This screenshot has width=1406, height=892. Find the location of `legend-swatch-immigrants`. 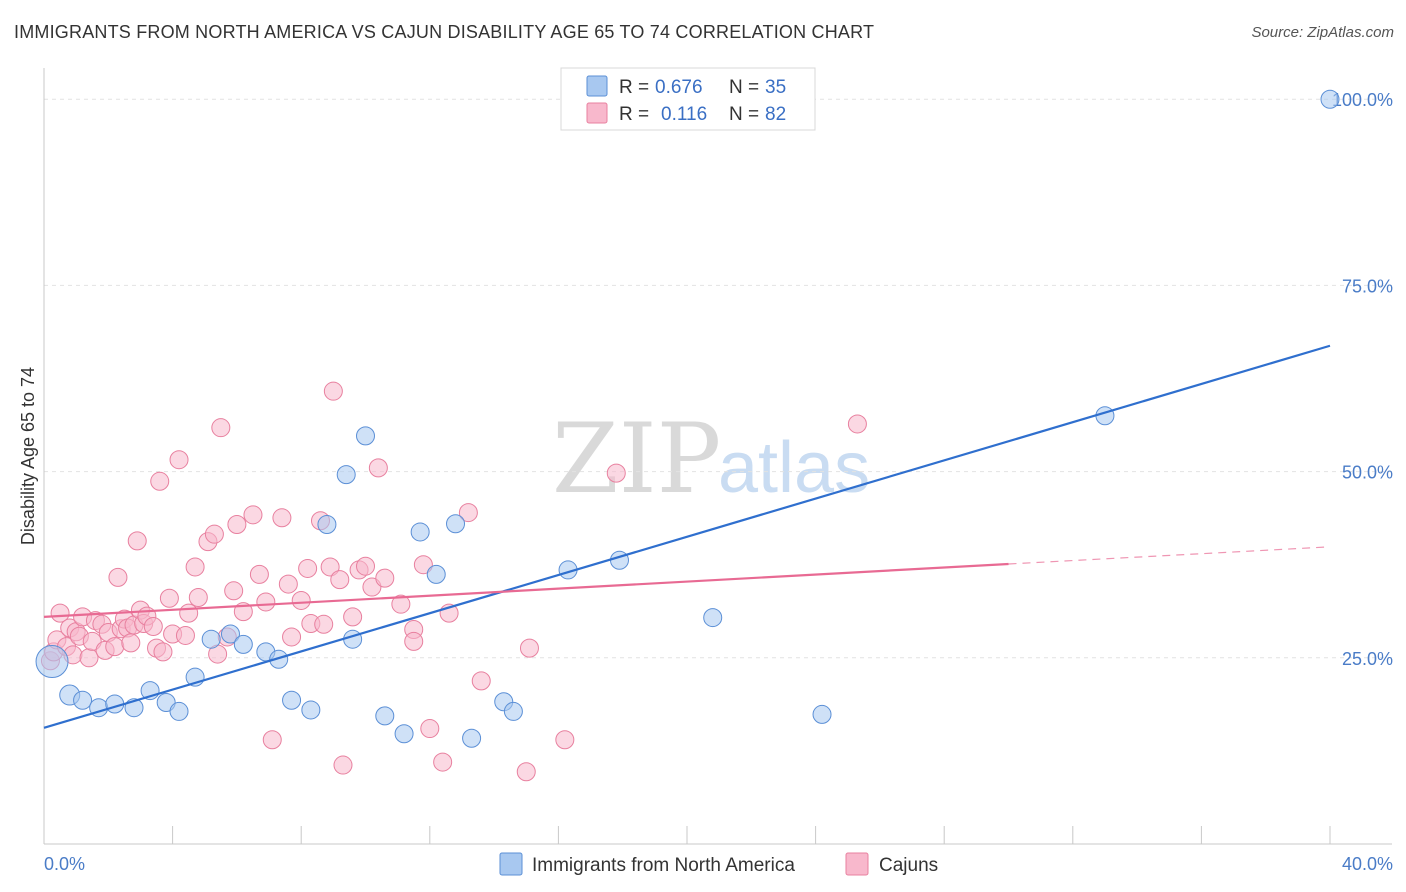

legend-swatch-immigrants is located at coordinates (597, 86).